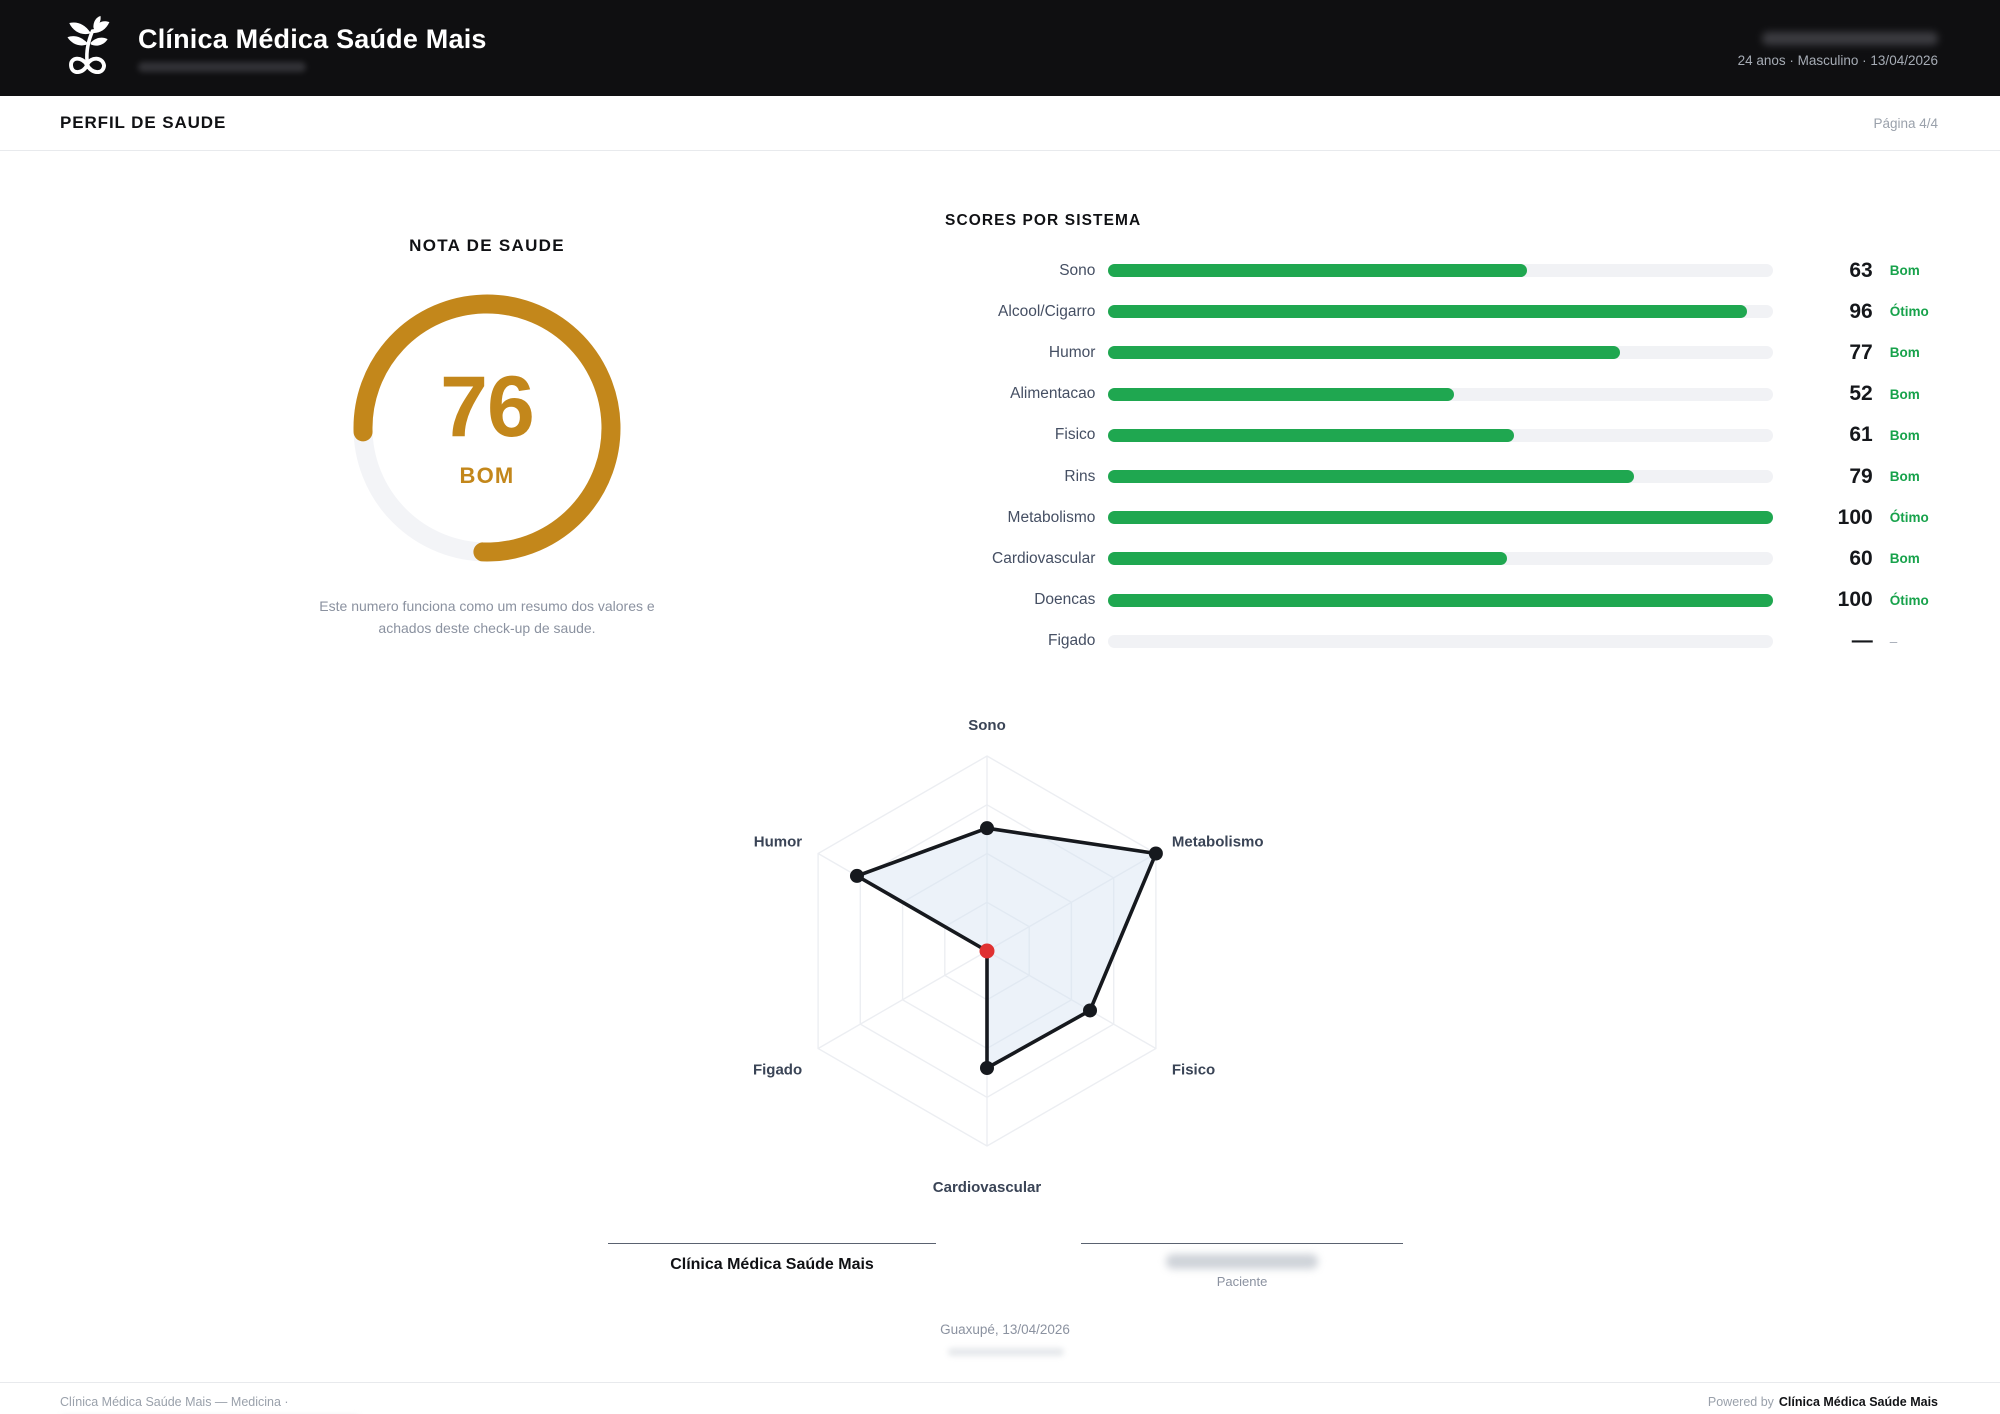 This screenshot has height=1414, width=2000. I want to click on radar-axis-label: Fisico, so click(1193, 1070).